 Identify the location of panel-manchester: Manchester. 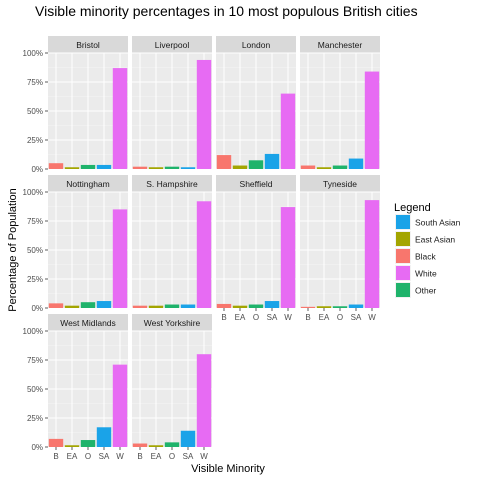
(340, 102).